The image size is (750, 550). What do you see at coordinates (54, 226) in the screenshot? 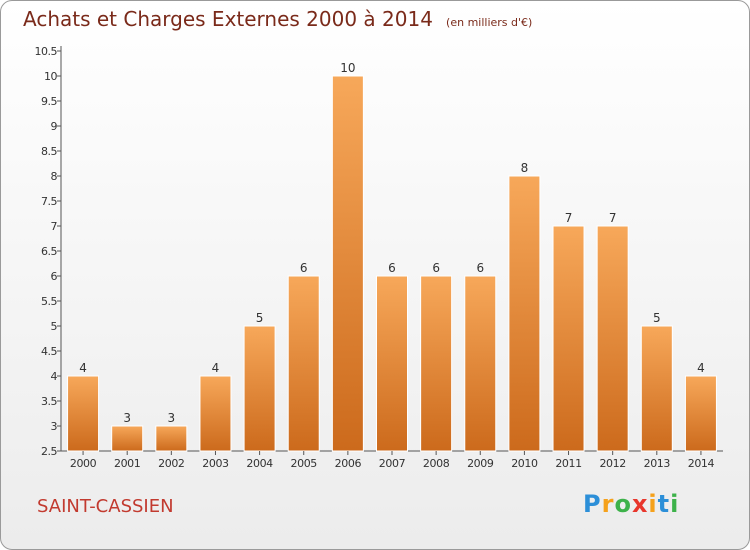
I see `y-tick-label: 7` at bounding box center [54, 226].